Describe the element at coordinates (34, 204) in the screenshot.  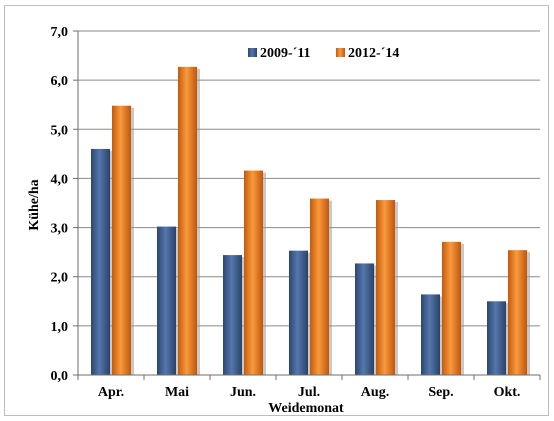
I see `y-axis-title: Kühe/ha` at that location.